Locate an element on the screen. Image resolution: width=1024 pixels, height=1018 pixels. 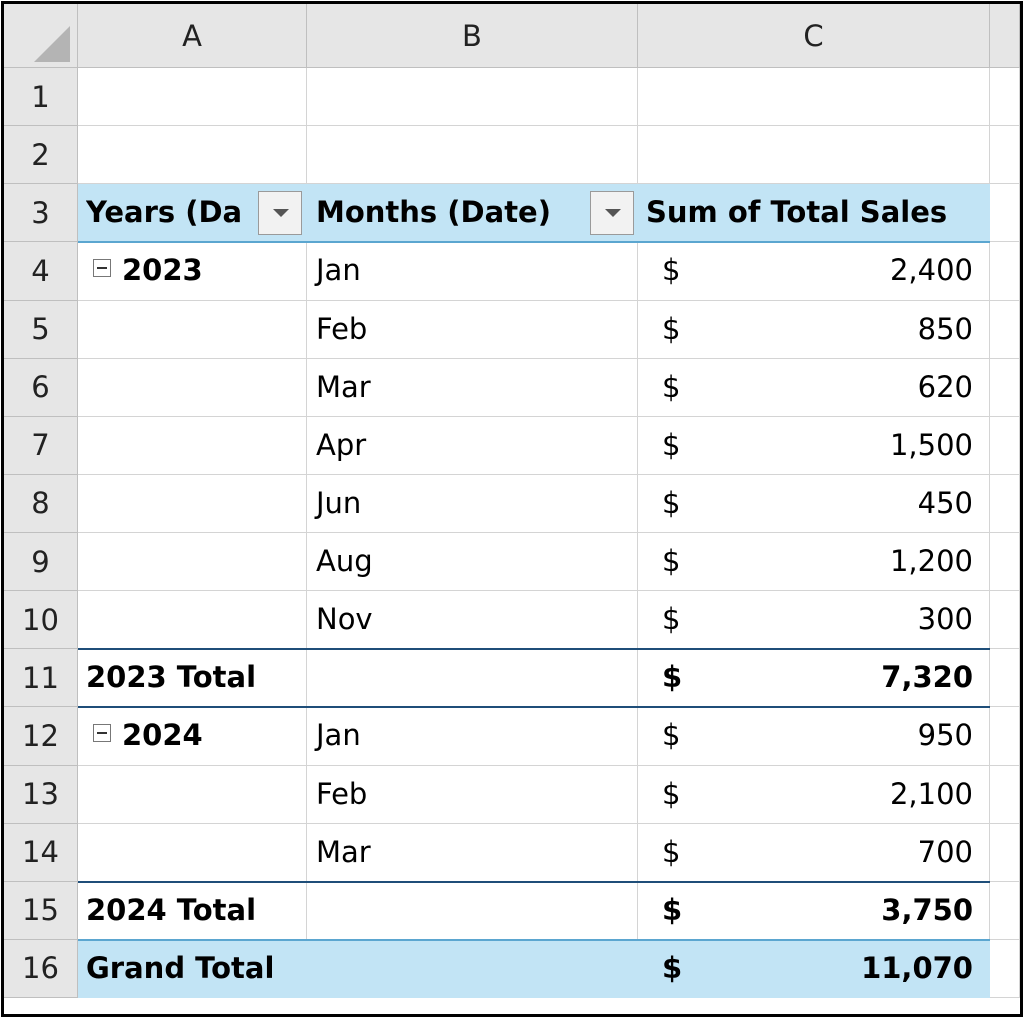
row-header: 10 is located at coordinates (41, 620).